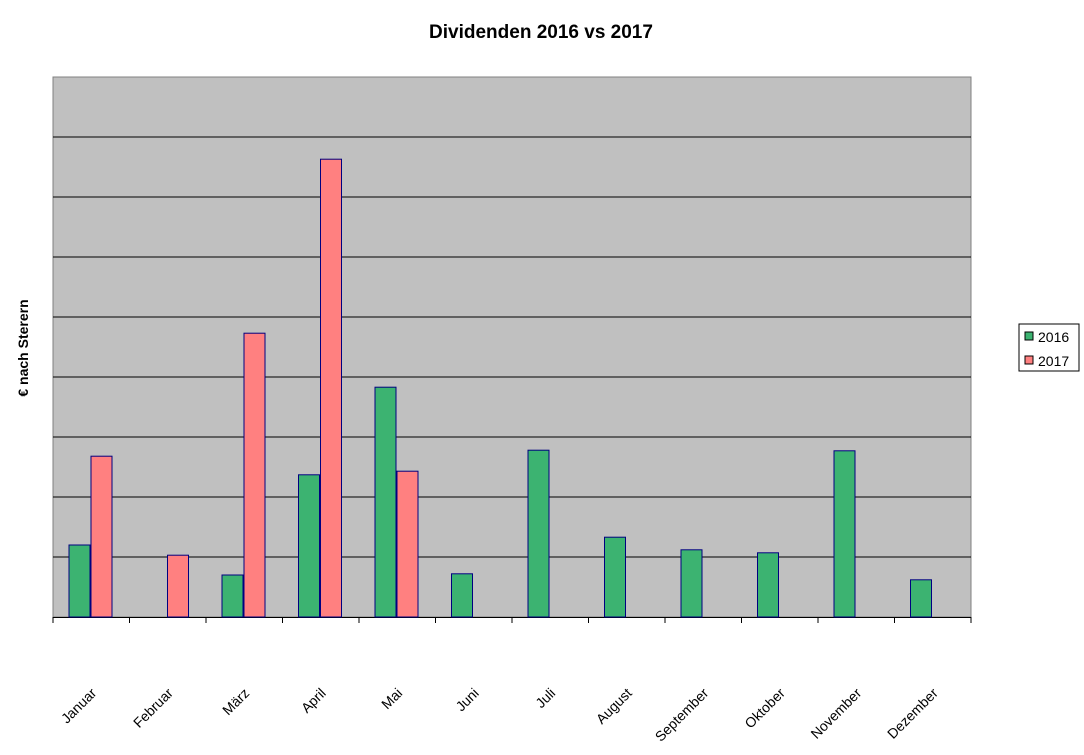 This screenshot has width=1084, height=755. Describe the element at coordinates (1053, 361) in the screenshot. I see `legend-label-2017: 2017` at that location.